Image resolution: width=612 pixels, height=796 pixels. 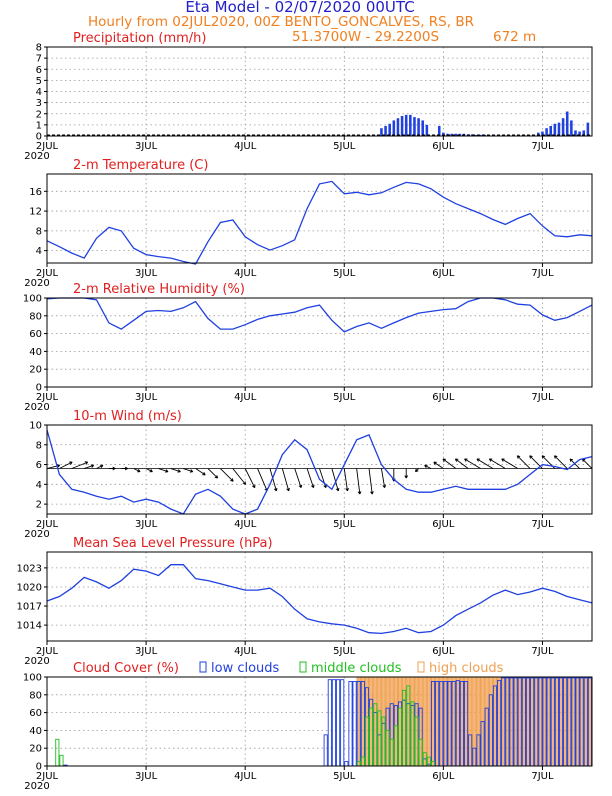 What do you see at coordinates (356, 668) in the screenshot?
I see `legend-label: middle clouds` at bounding box center [356, 668].